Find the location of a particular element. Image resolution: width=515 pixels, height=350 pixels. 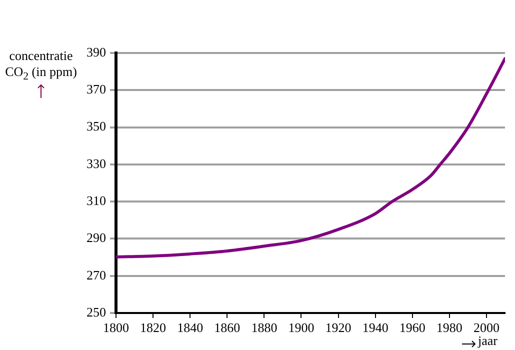

x-tick-label: 1980 is located at coordinates (449, 328).